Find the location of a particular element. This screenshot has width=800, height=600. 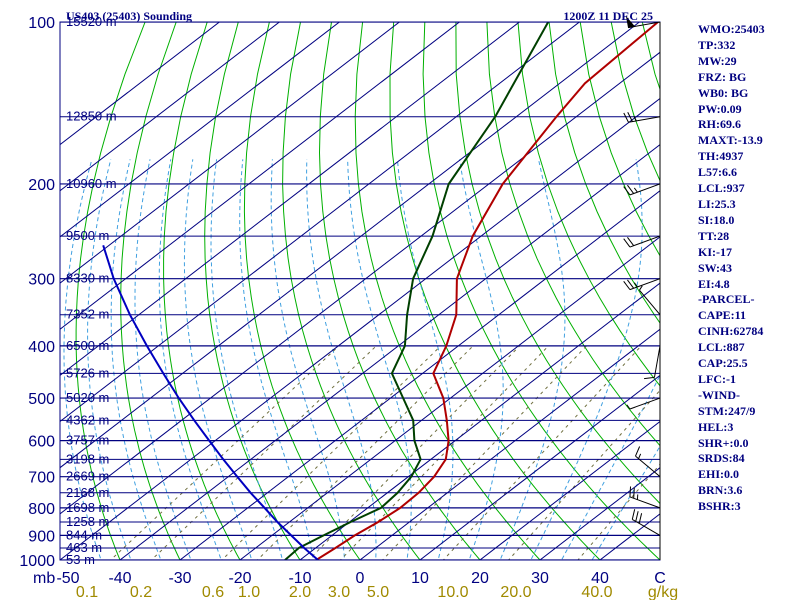

pressure-tick-label: 600 is located at coordinates (41, 442).